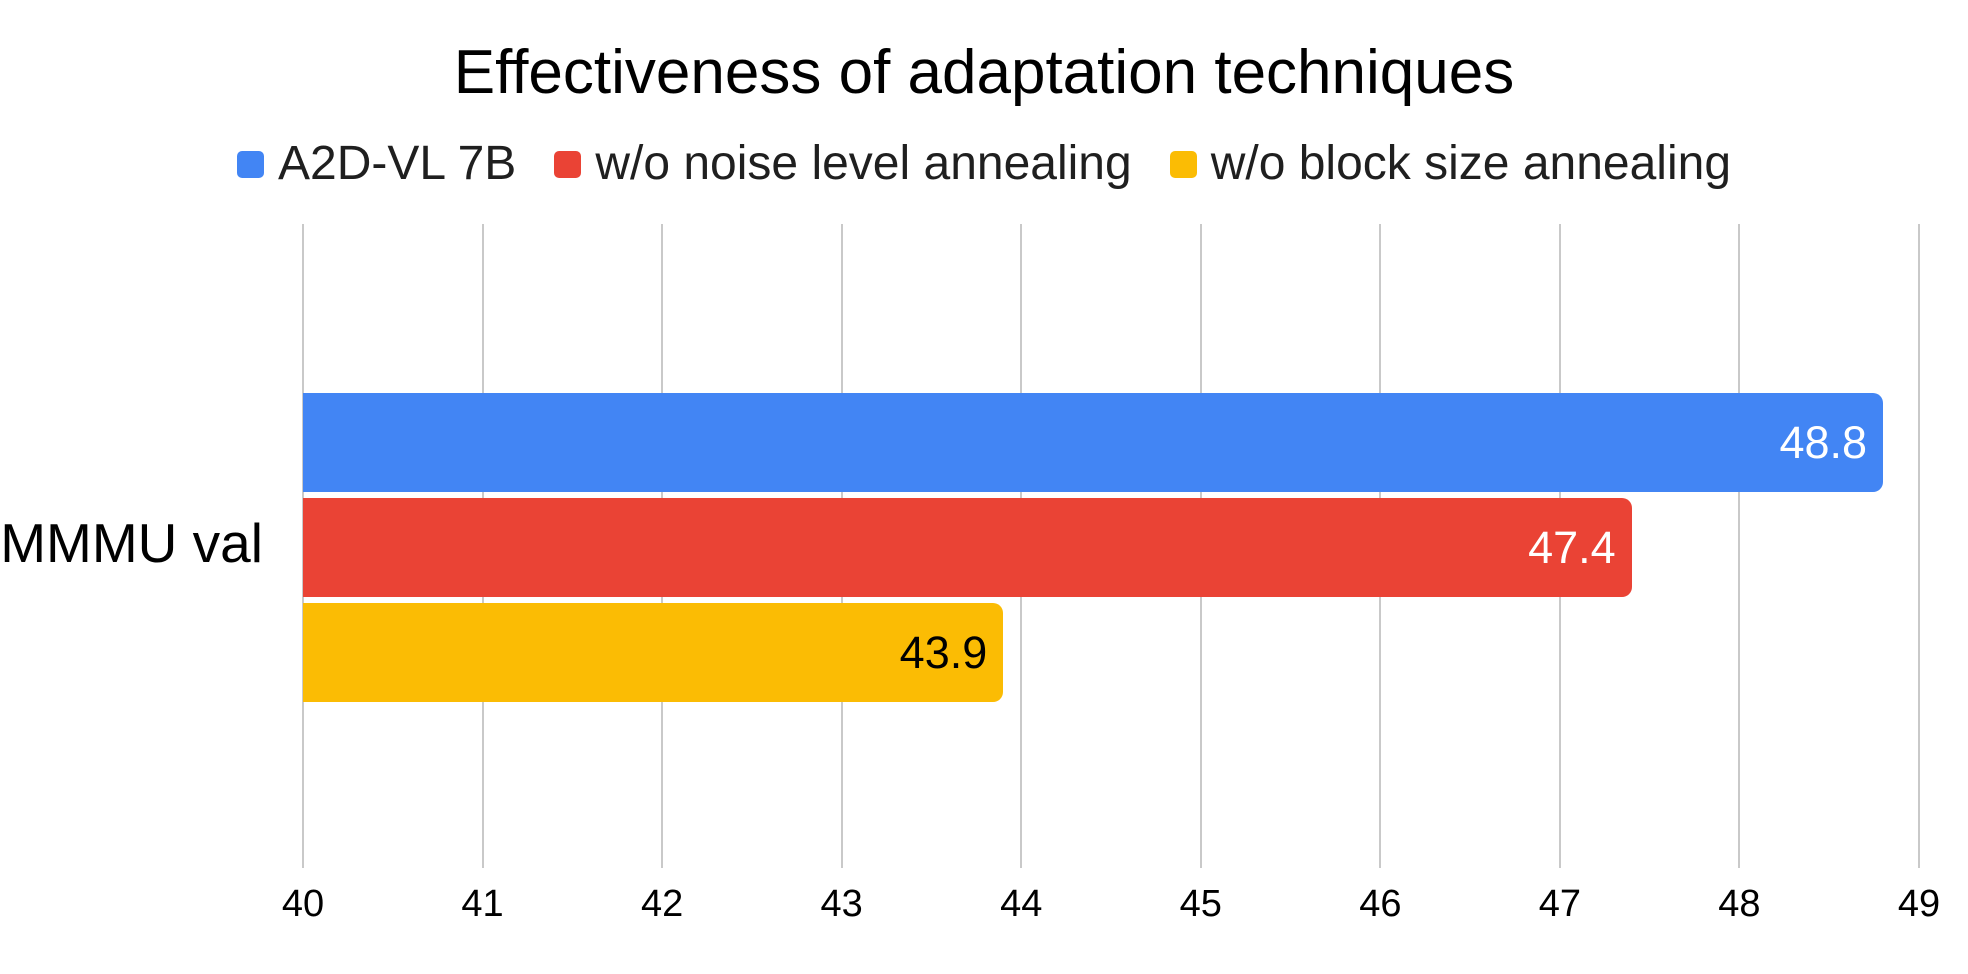 This screenshot has width=1968, height=974. Describe the element at coordinates (1739, 904) in the screenshot. I see `x-tick-label: 48` at that location.